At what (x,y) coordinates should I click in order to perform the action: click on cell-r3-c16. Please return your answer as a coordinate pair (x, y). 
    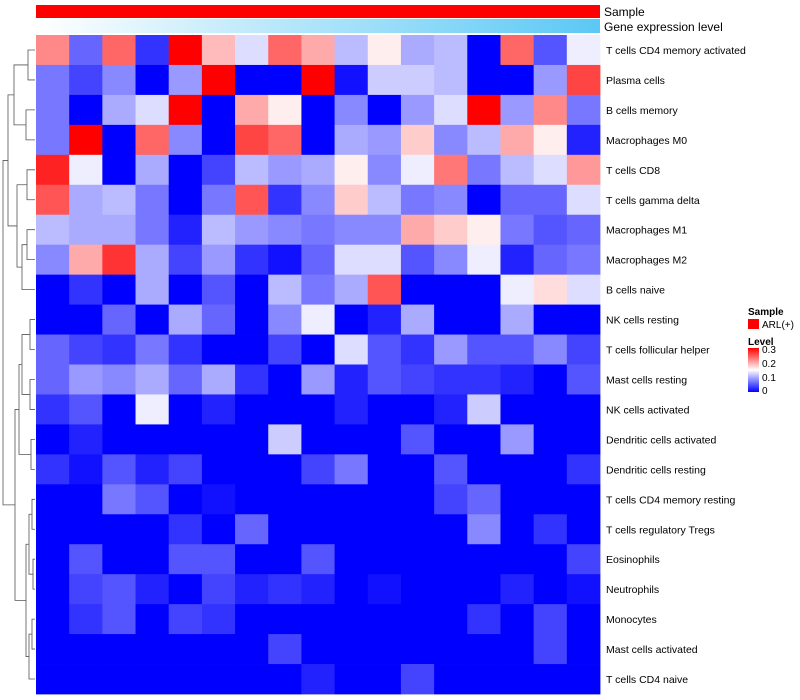
    Looking at the image, I should click on (583, 140).